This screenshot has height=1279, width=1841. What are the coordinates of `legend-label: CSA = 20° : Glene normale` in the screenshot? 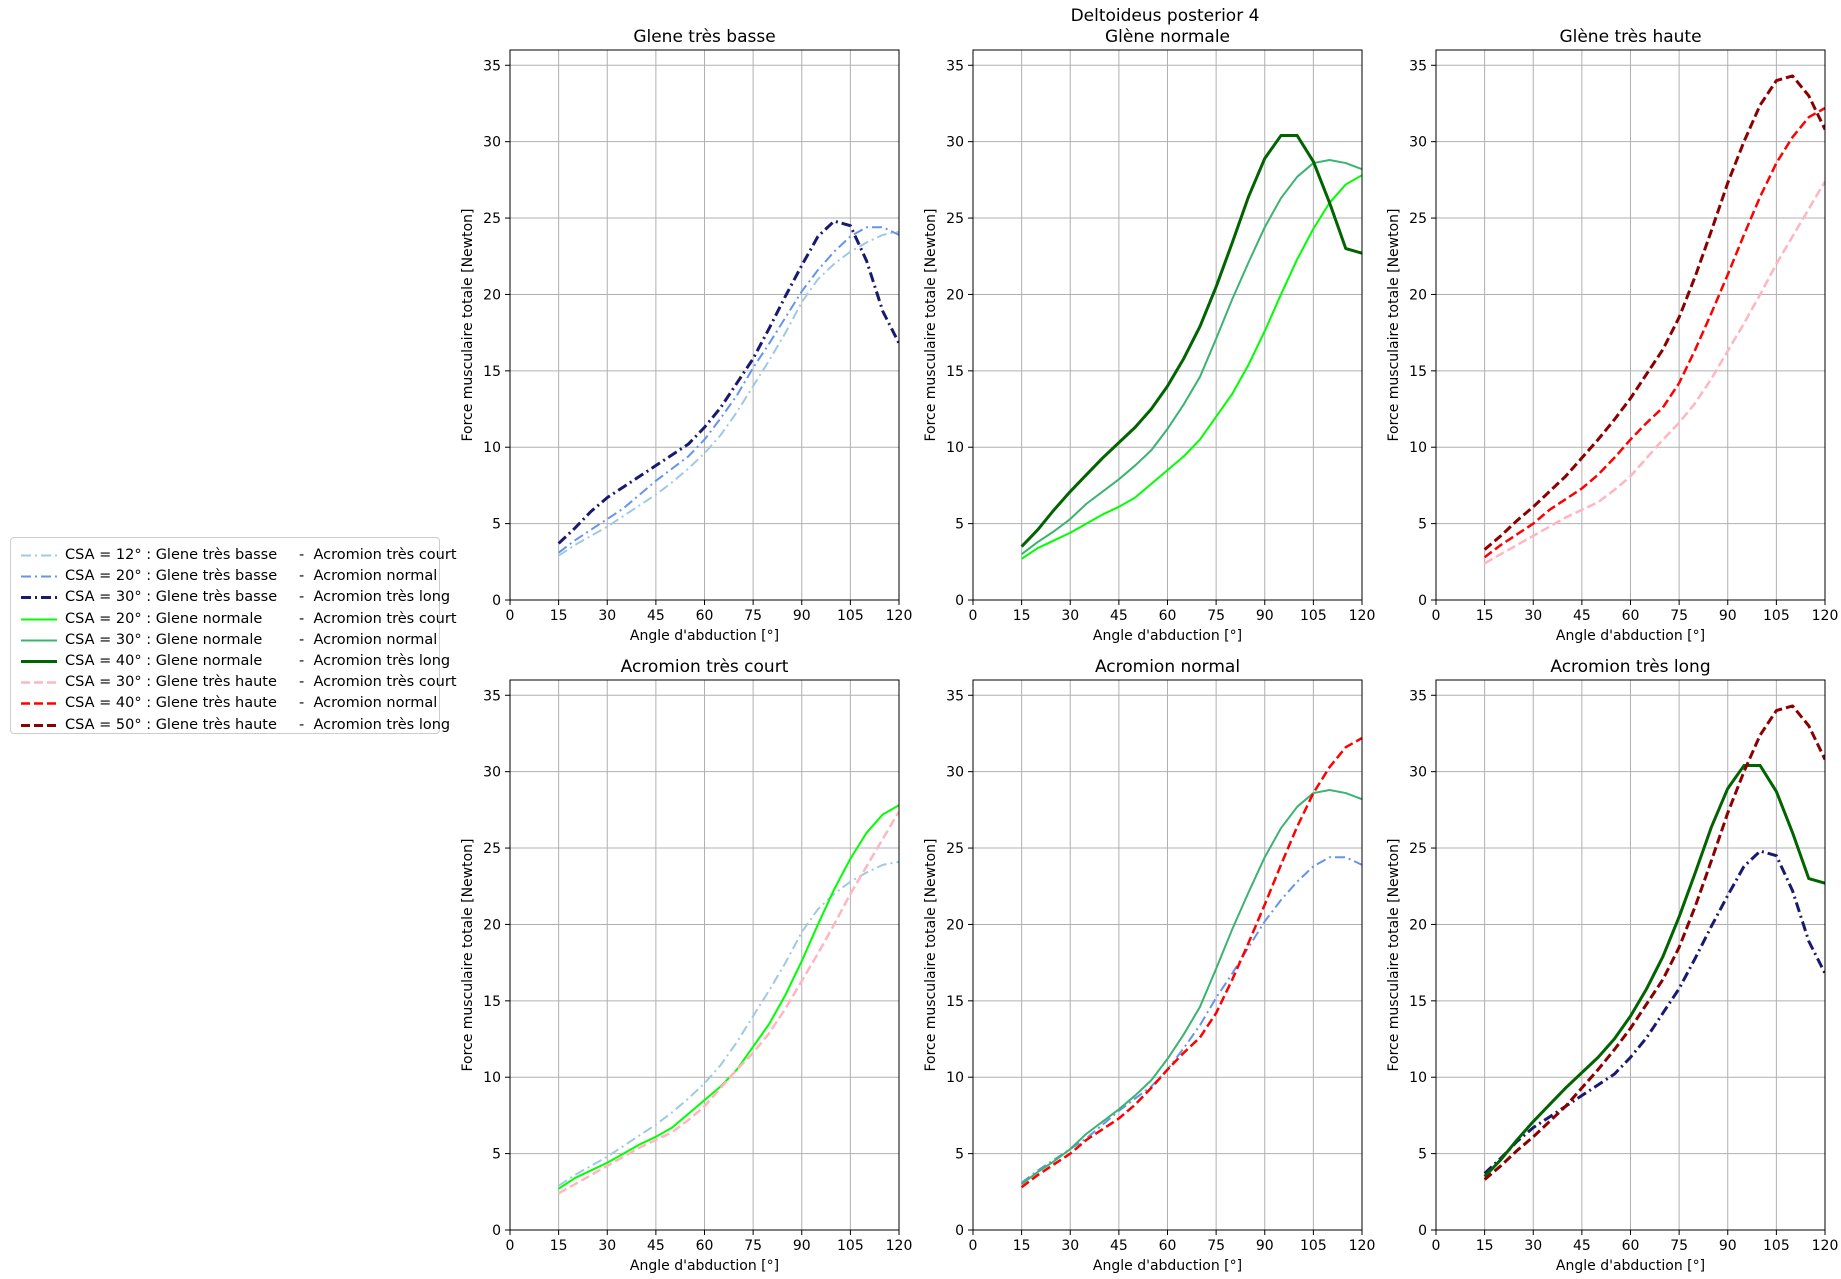 It's located at (164, 618).